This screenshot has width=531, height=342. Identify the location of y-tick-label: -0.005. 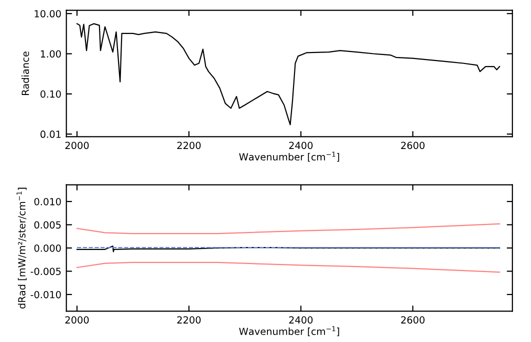
(45, 272).